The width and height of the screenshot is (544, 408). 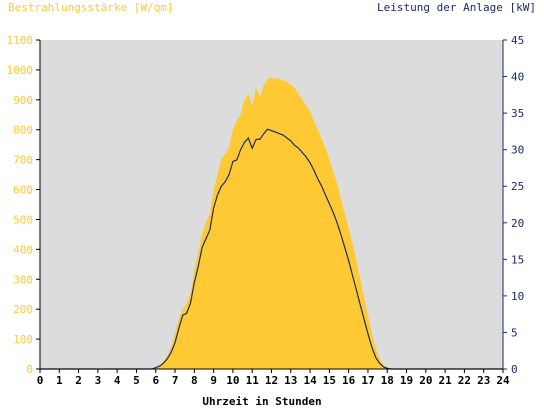 What do you see at coordinates (59, 380) in the screenshot?
I see `x-tick-label: 1` at bounding box center [59, 380].